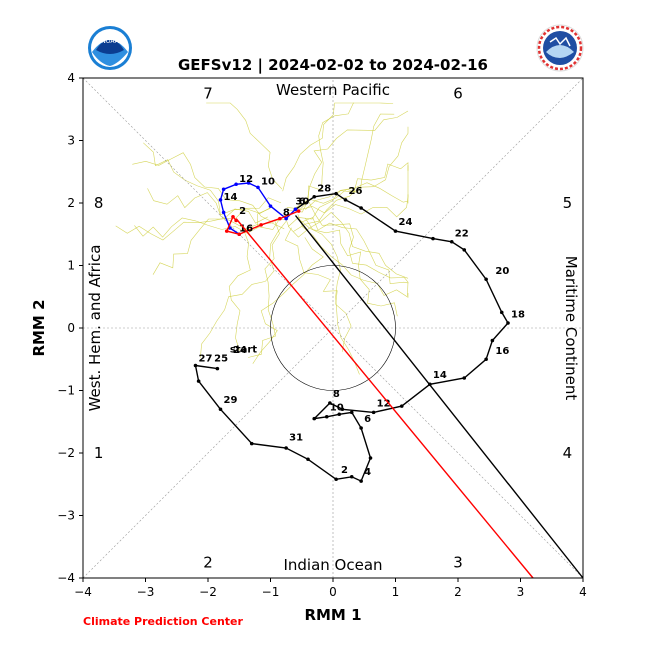  Describe the element at coordinates (242, 211) in the screenshot. I see `point-label: 2` at that location.